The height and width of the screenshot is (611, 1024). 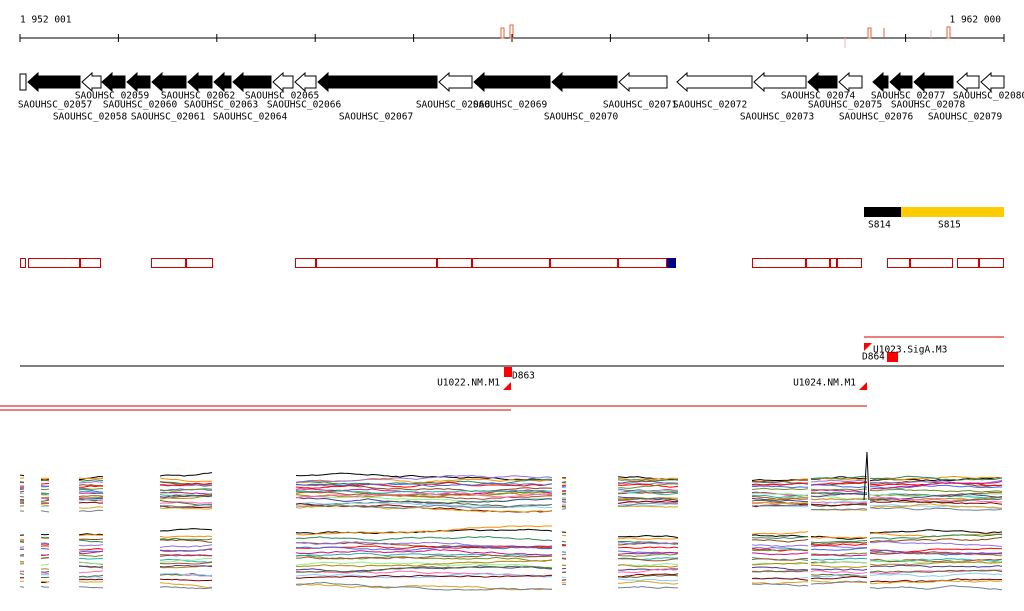 I want to click on gene-label: SAOUHSC_02076, so click(x=876, y=117).